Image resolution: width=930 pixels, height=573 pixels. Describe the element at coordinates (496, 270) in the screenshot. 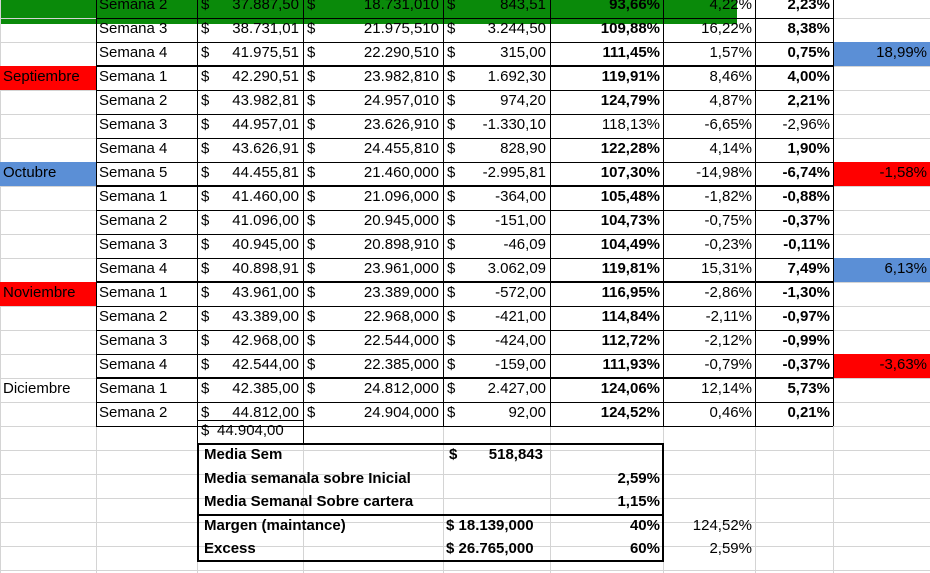

I see `pnl-cell: $3.062,09` at that location.